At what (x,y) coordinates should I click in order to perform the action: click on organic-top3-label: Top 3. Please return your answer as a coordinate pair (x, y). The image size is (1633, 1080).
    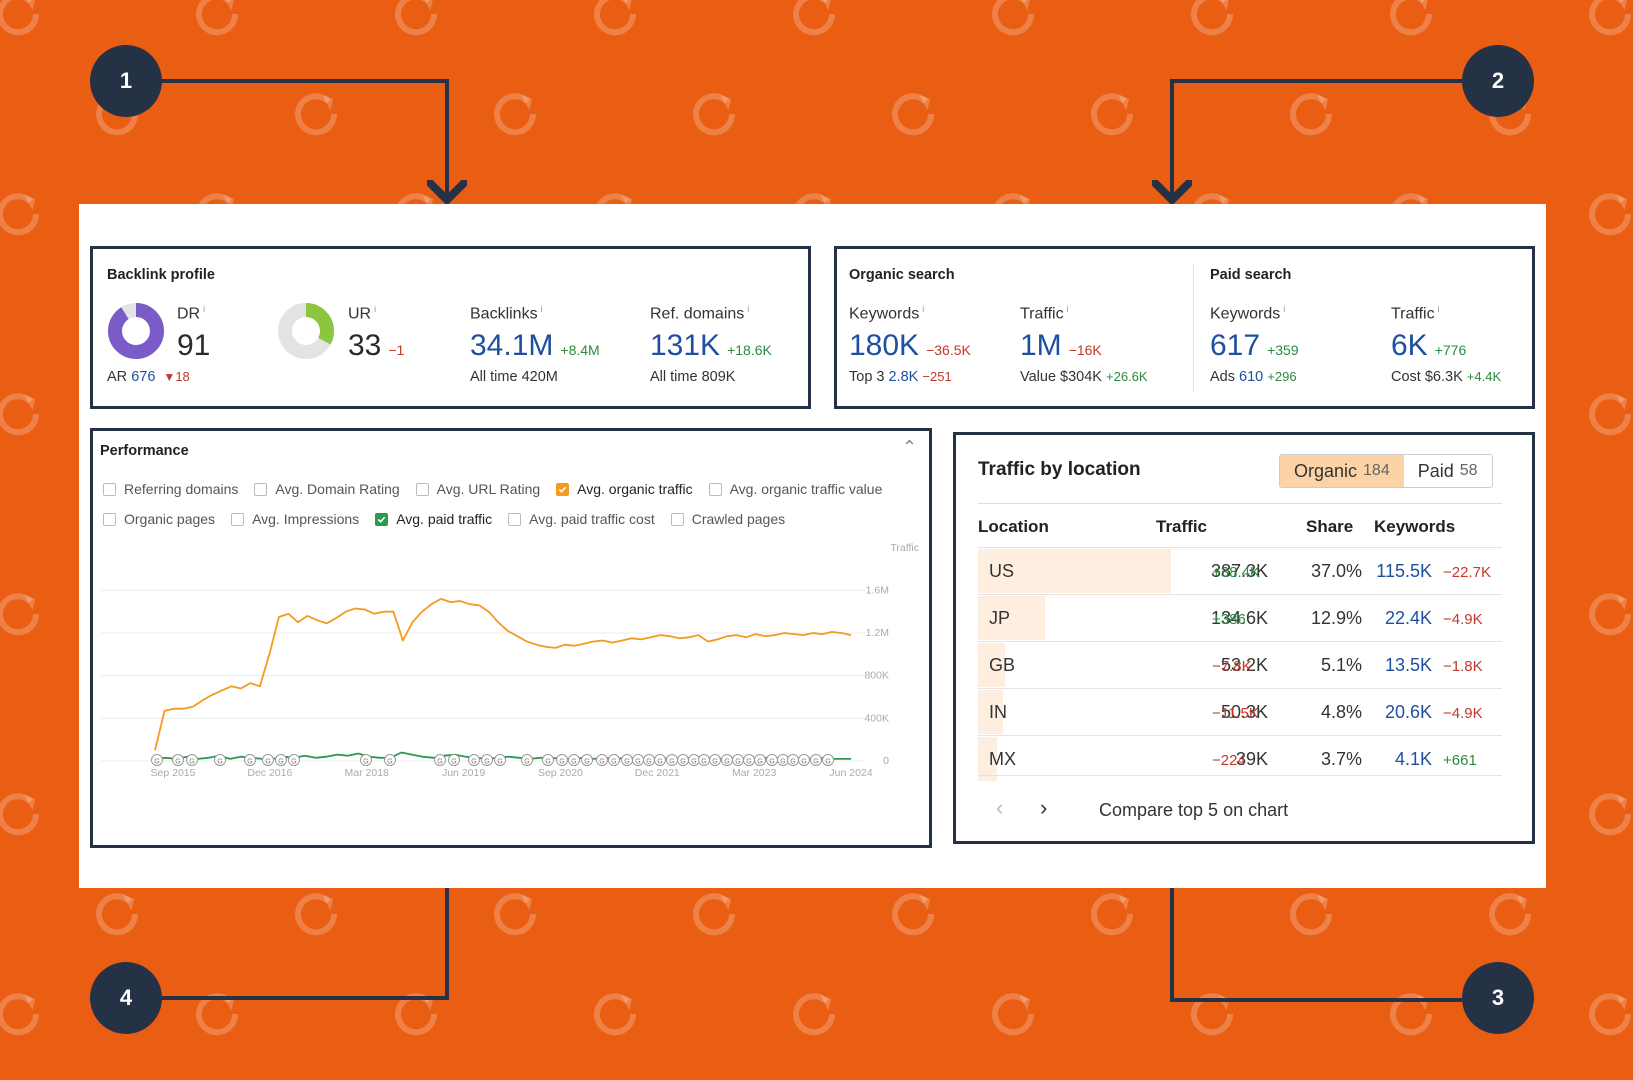
    Looking at the image, I should click on (867, 377).